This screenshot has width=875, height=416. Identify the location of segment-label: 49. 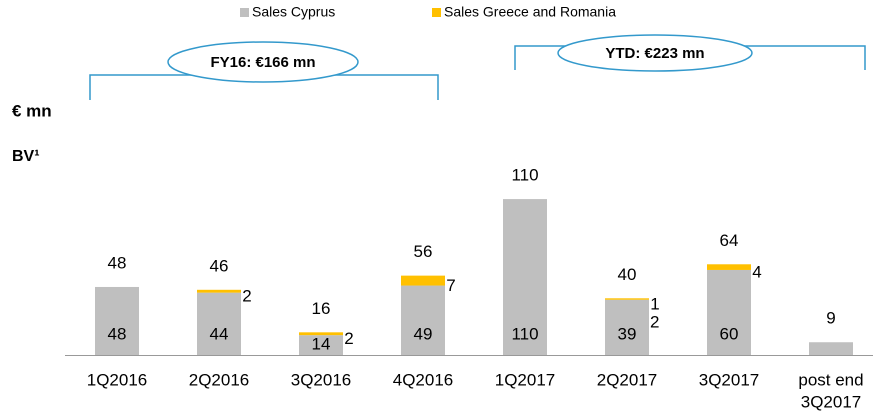
(423, 333).